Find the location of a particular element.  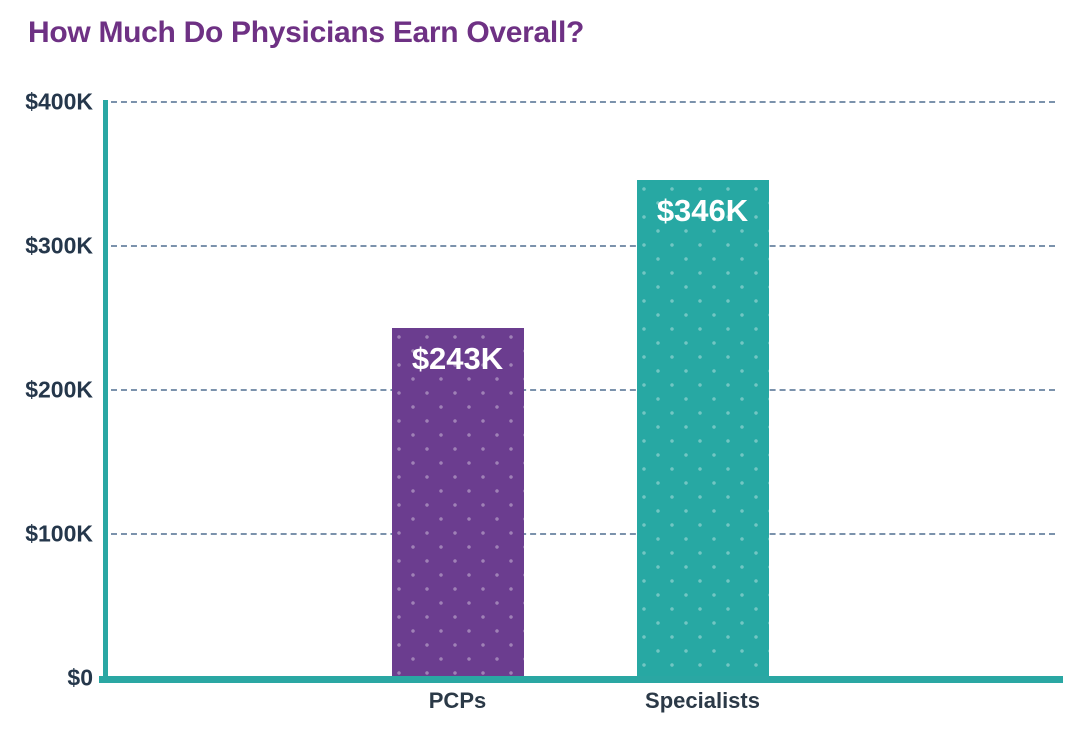

y-axis-line is located at coordinates (105, 389).